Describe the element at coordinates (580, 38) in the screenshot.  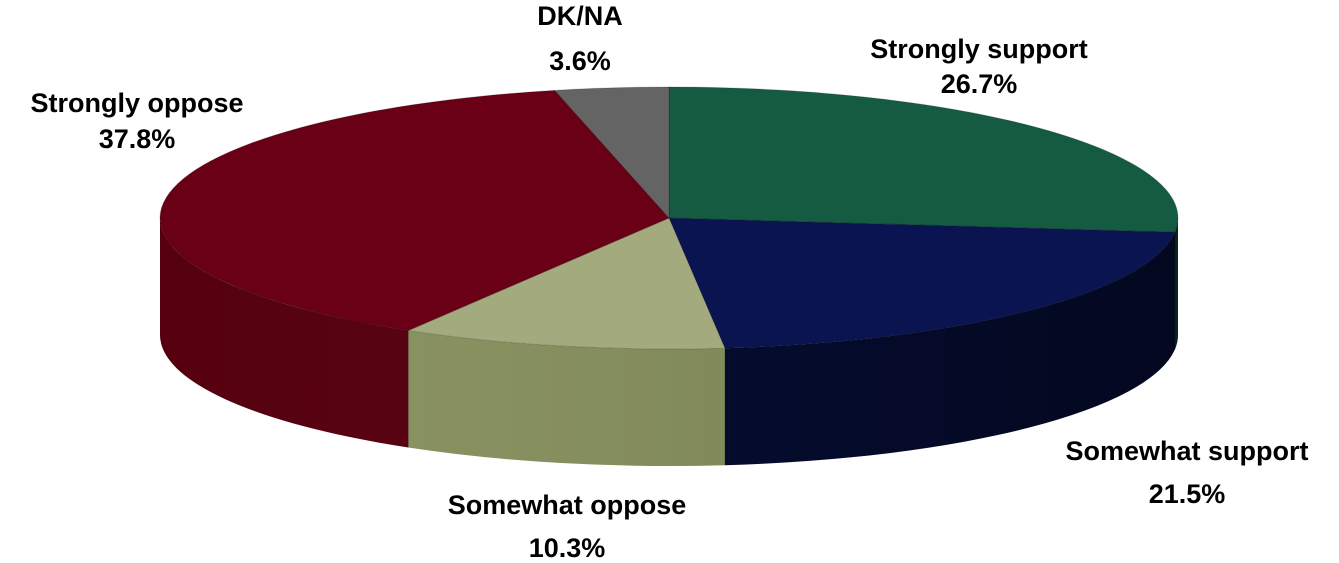
I see `pie-label-dk-na: DK/NA 3.6%` at that location.